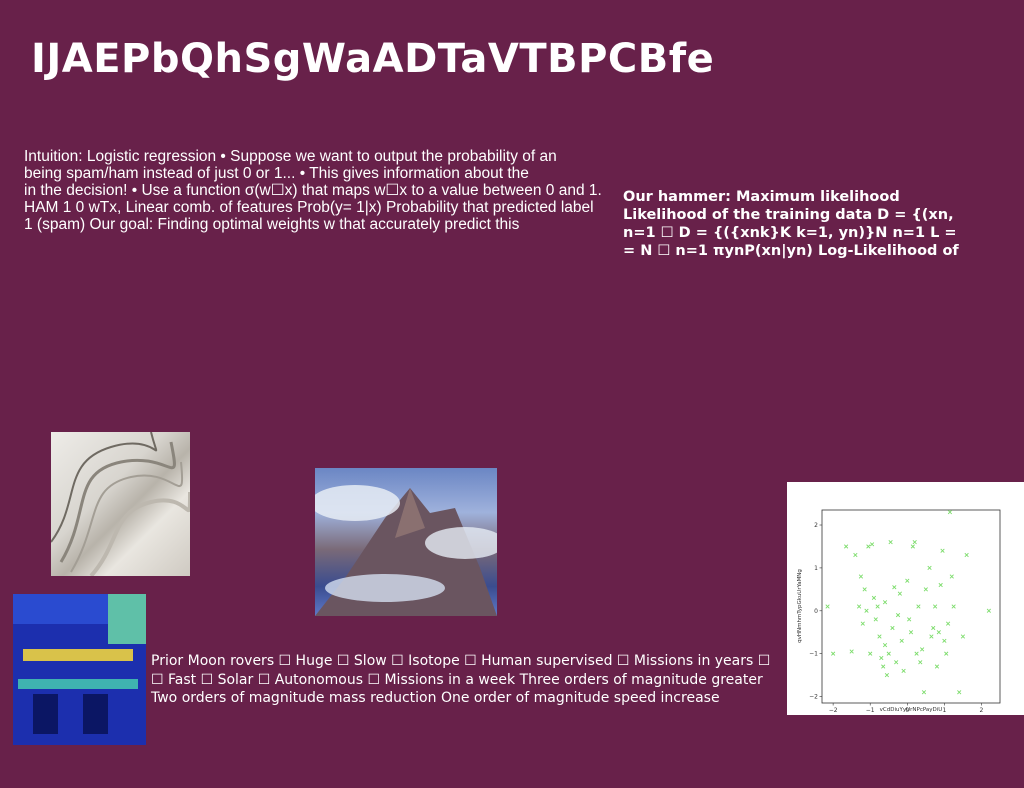 Image resolution: width=1024 pixels, height=788 pixels. What do you see at coordinates (790, 233) in the screenshot?
I see `text-line: n=1 ☐ D = {({xnk}K k=1, yn)}N n=1 L =` at bounding box center [790, 233].